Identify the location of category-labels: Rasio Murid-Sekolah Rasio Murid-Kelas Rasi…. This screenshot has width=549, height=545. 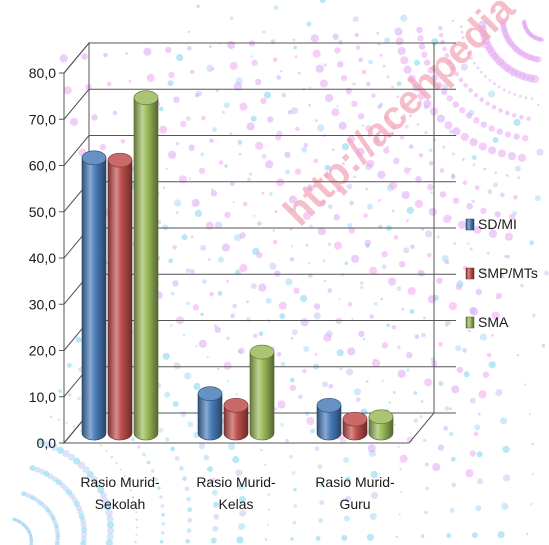
(237, 493).